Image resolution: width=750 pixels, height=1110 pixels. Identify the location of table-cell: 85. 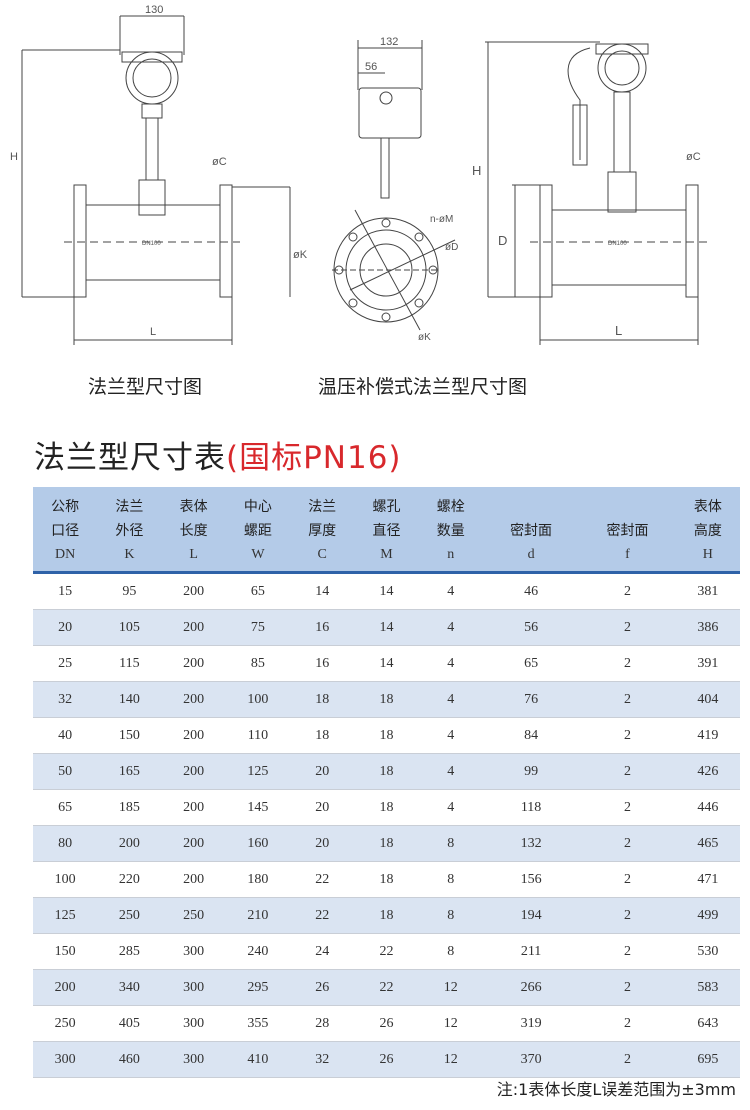
(258, 663).